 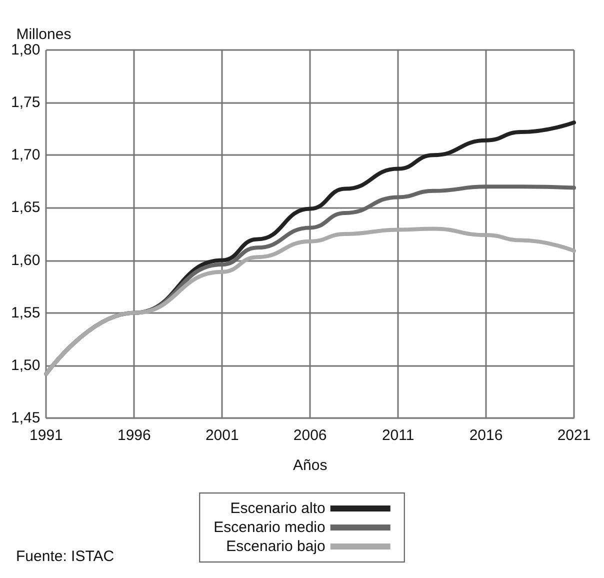 What do you see at coordinates (398, 435) in the screenshot?
I see `x-tick-label: 2011` at bounding box center [398, 435].